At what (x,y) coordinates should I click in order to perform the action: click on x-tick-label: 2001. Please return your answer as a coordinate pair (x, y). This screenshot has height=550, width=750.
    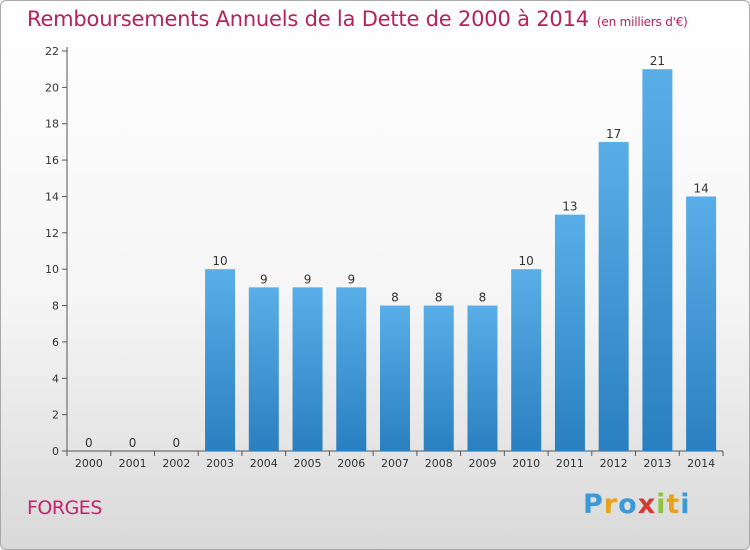
    Looking at the image, I should click on (133, 463).